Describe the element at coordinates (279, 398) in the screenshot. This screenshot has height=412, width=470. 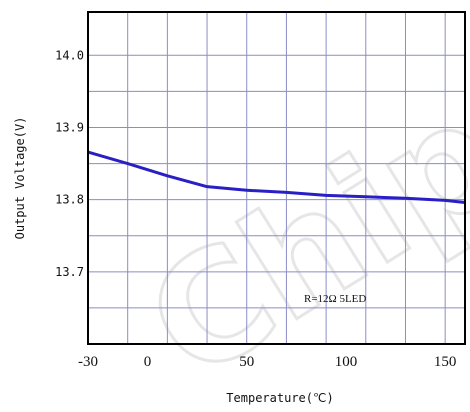
I see `x-axis-title: Temperature(℃)` at that location.